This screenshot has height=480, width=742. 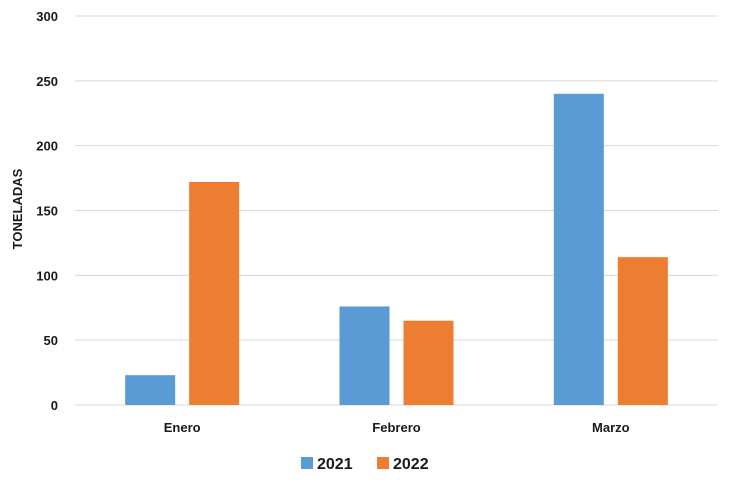 I want to click on bar-enero-2022, so click(x=214, y=293).